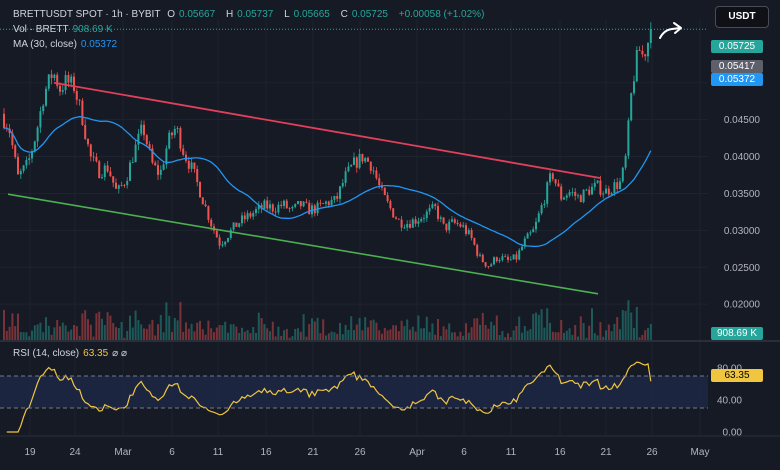 This screenshot has height=470, width=780. Describe the element at coordinates (92, 29) in the screenshot. I see `volume-value: 908.69 K` at that location.